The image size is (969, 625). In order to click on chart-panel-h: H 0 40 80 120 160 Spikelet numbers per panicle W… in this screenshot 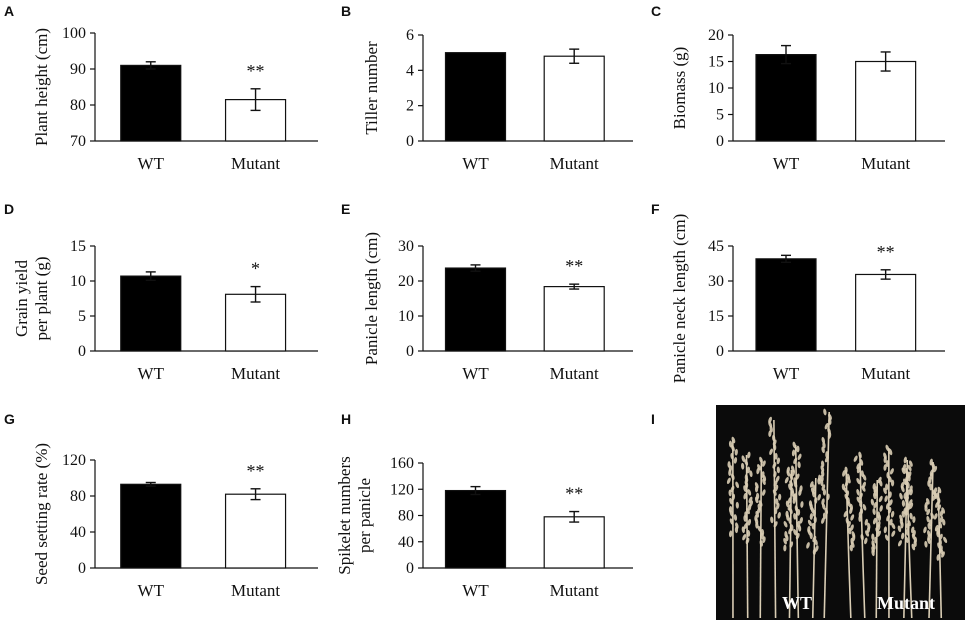, I will do `click(484, 505)`.